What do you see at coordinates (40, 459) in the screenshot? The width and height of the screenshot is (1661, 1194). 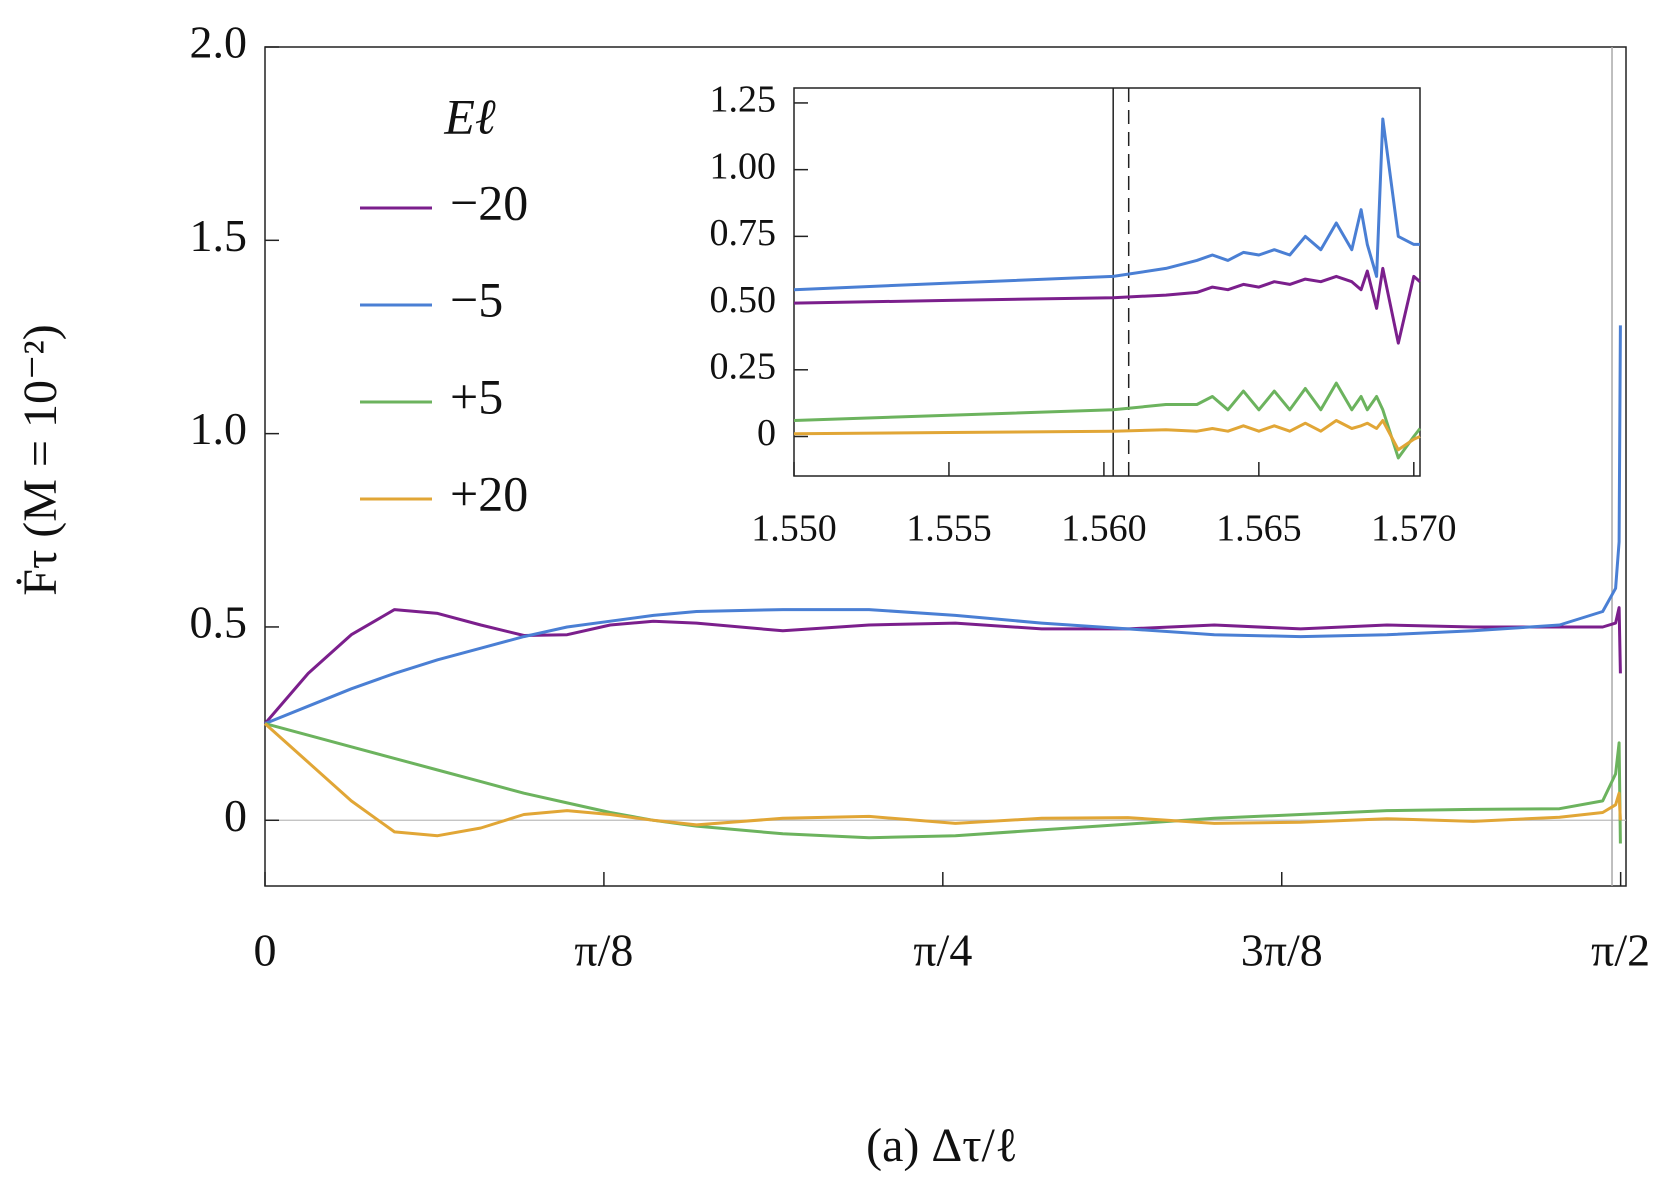 I see `y-axis-label: Ḟτ (M = 10⁻²)` at bounding box center [40, 459].